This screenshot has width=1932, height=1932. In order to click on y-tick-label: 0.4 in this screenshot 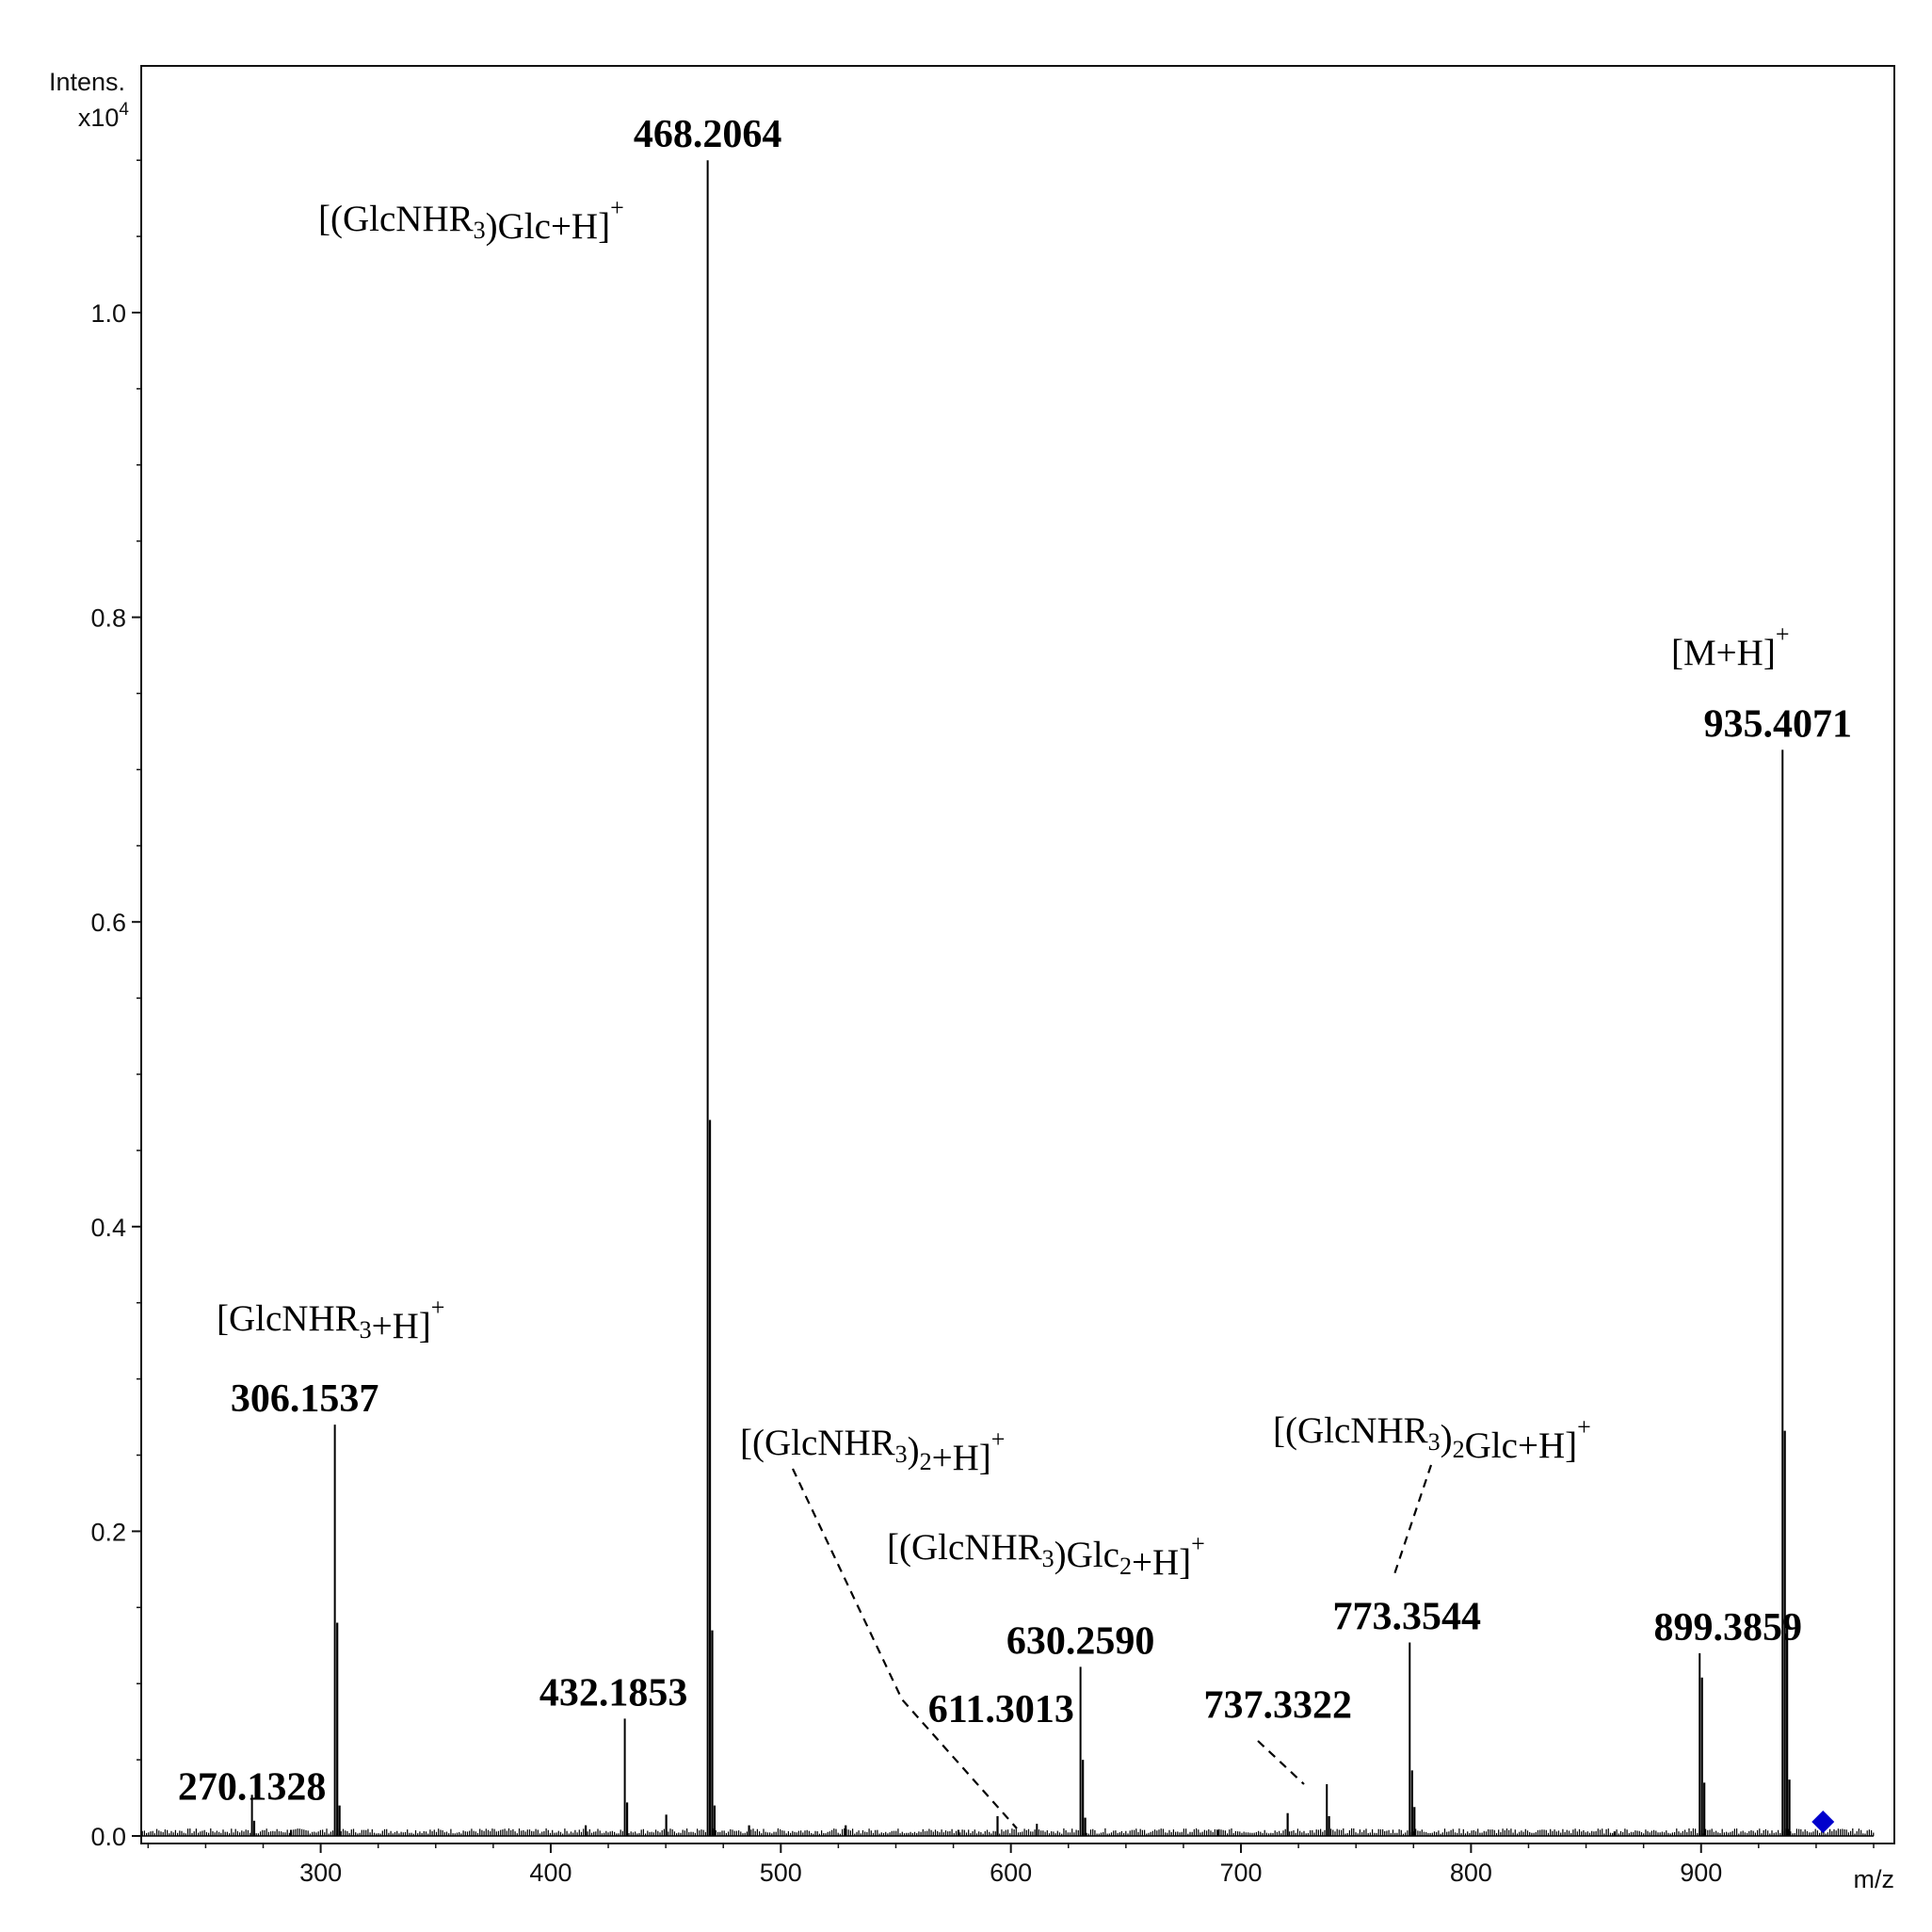, I will do `click(108, 1228)`.